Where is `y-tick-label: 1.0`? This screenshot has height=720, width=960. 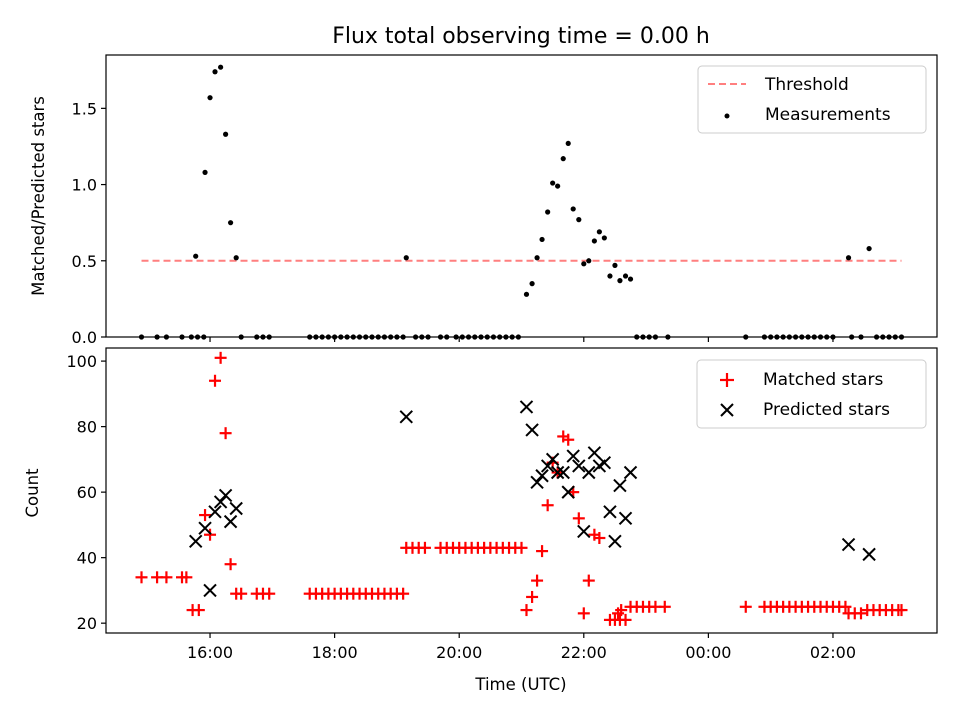
y-tick-label: 1.0 is located at coordinates (84, 185).